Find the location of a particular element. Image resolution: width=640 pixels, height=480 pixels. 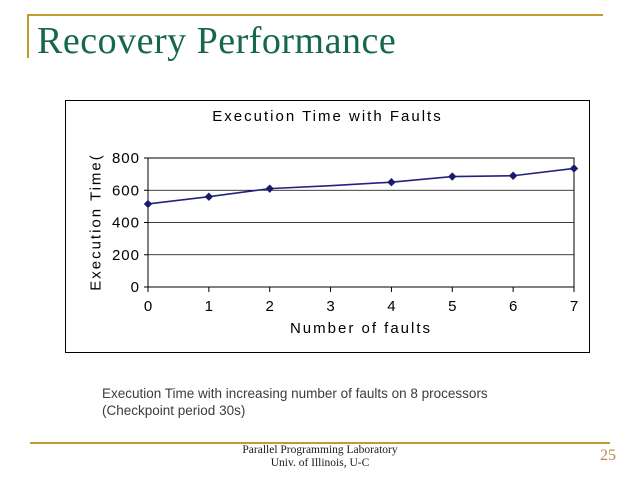

xtick-label-1: 1 is located at coordinates (209, 306).